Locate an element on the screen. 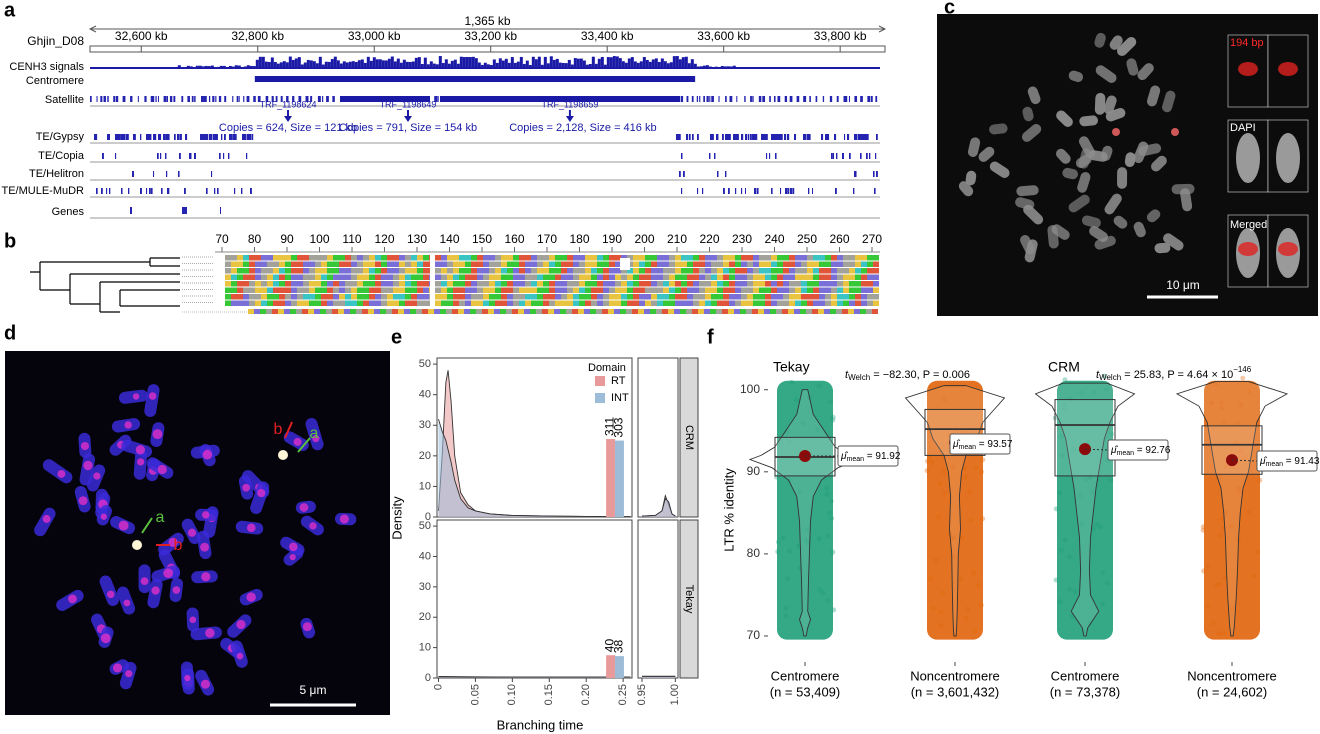 This screenshot has width=1320, height=734. track-label: TE/Copia is located at coordinates (61, 156).